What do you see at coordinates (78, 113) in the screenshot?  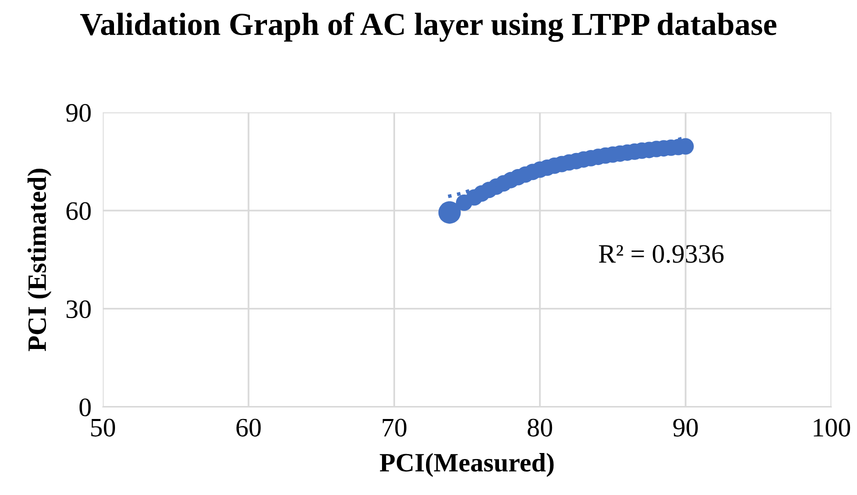 I see `y-tick-label: 90` at bounding box center [78, 113].